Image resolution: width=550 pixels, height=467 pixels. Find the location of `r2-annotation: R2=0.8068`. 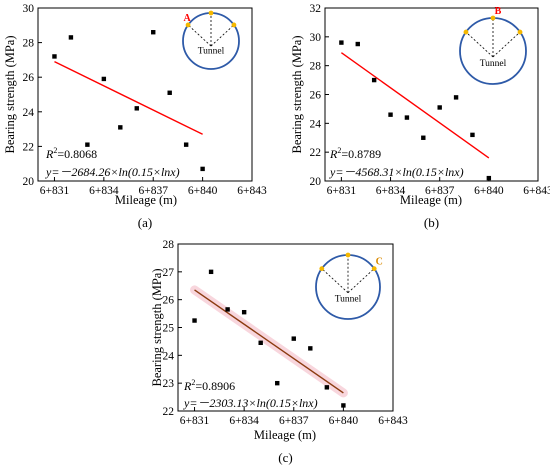

r2-annotation: R2=0.8068 is located at coordinates (71, 153).